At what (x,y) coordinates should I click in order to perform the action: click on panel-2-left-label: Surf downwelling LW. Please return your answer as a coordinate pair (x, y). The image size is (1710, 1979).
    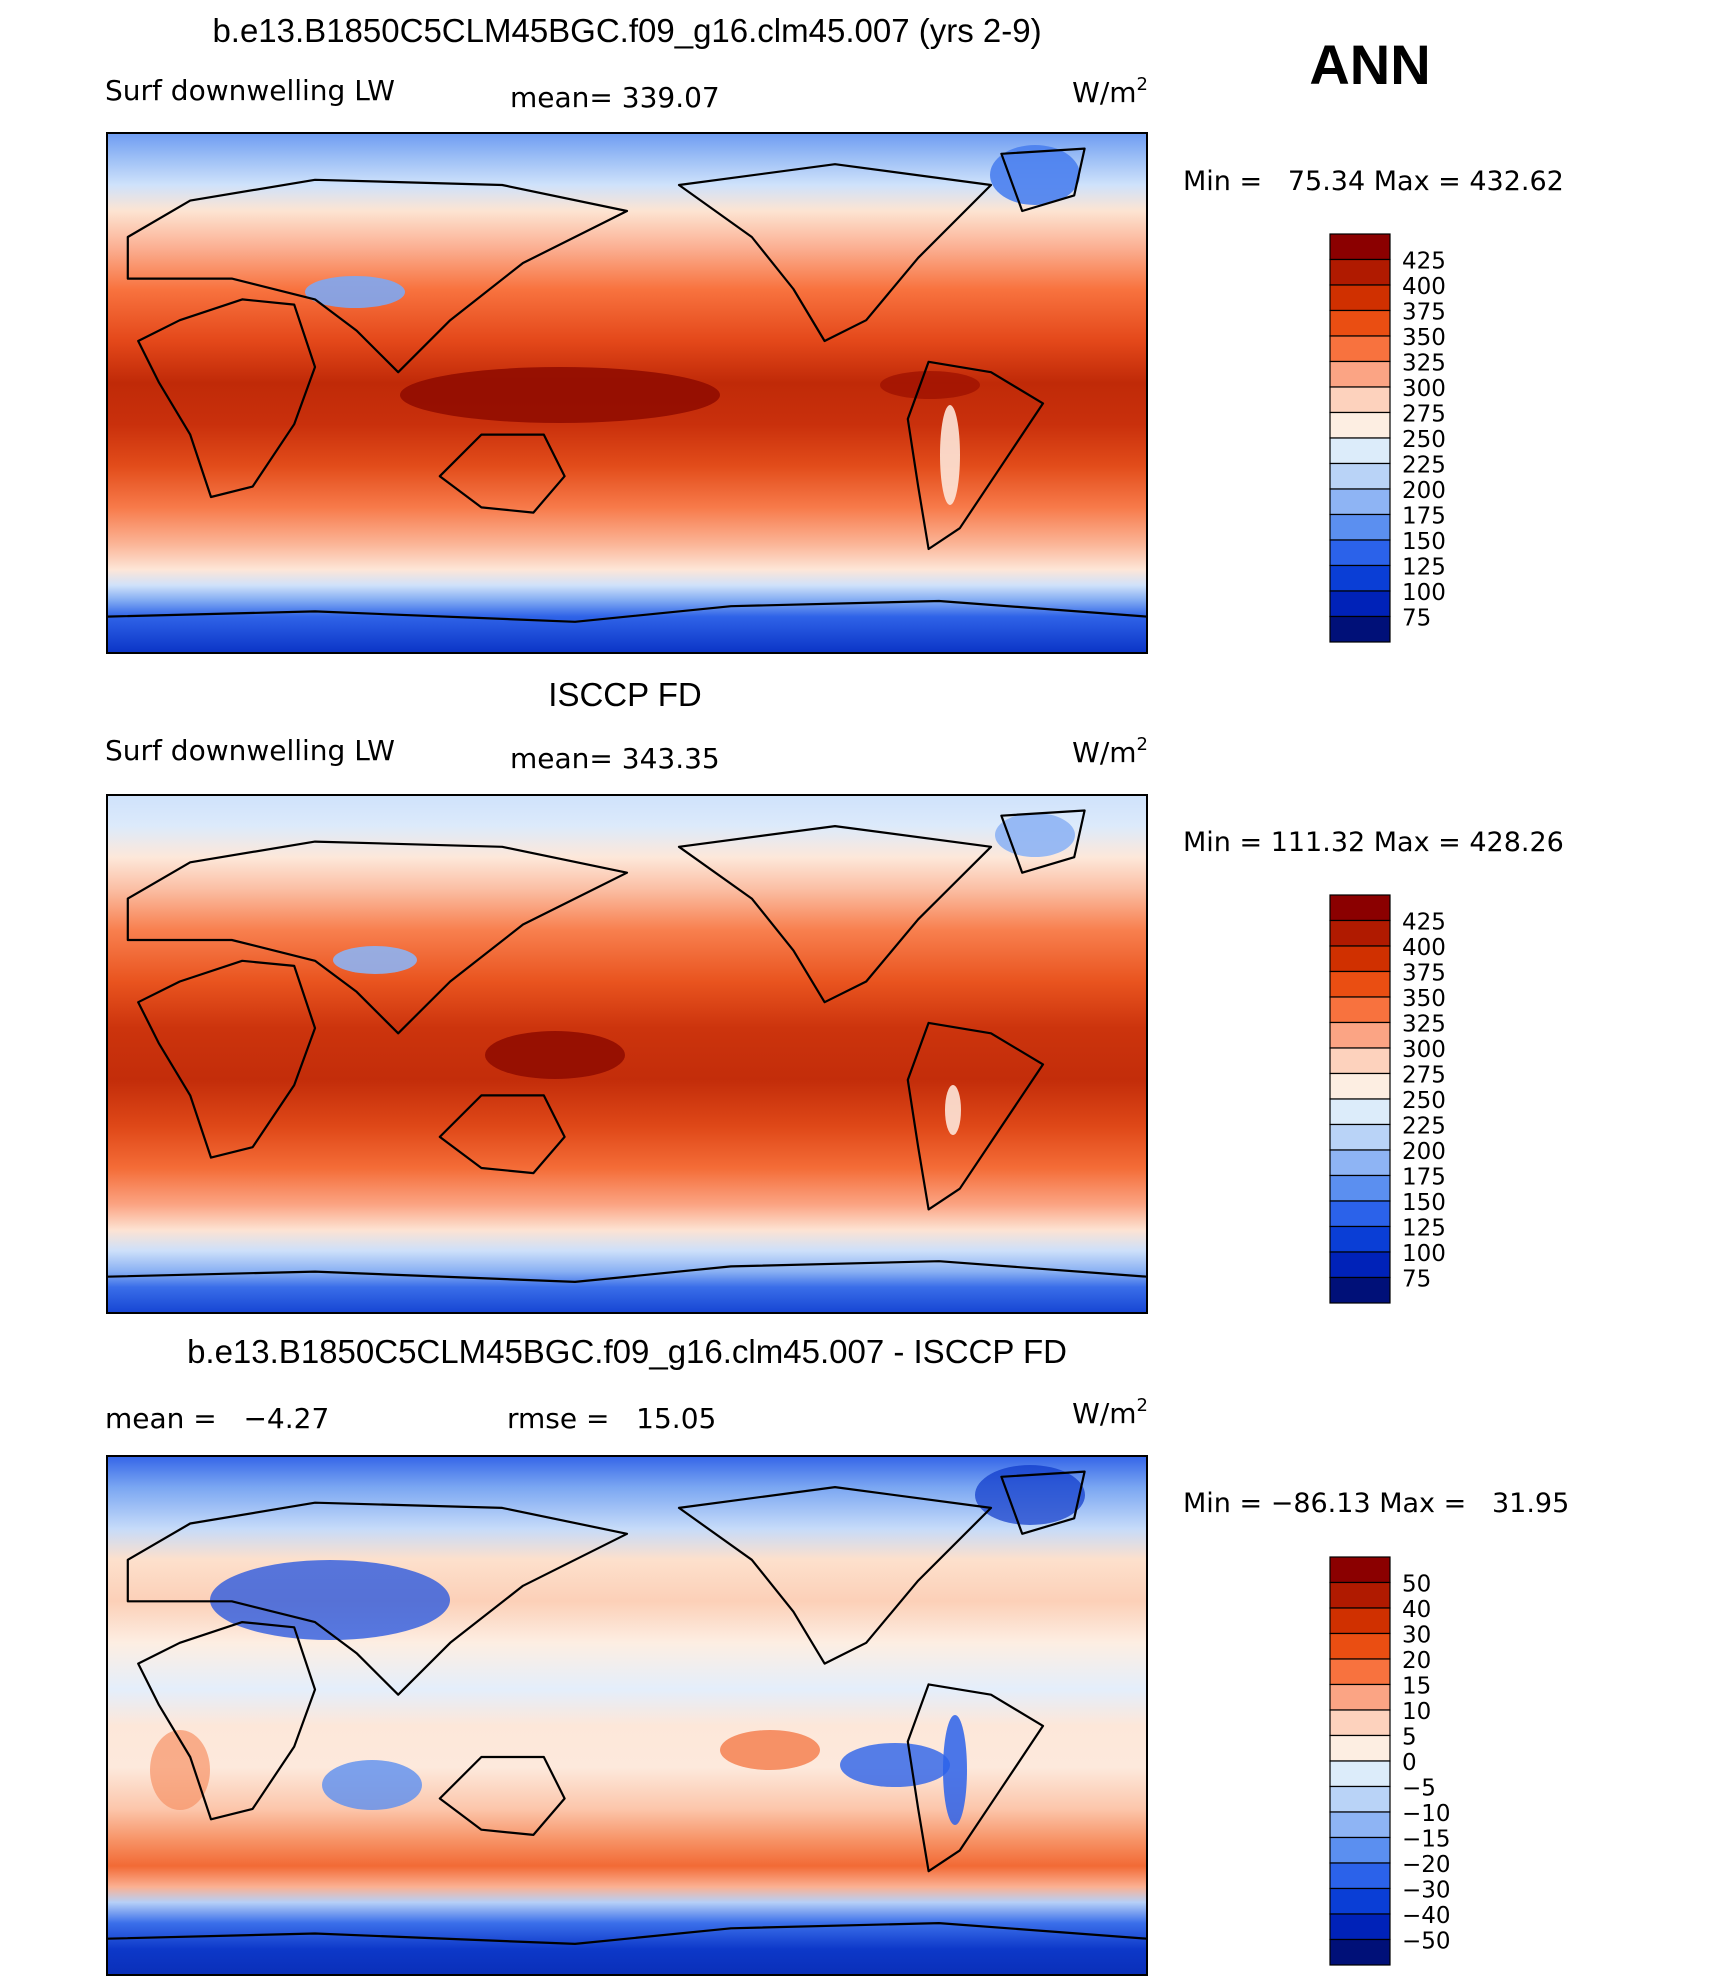
    Looking at the image, I should click on (250, 750).